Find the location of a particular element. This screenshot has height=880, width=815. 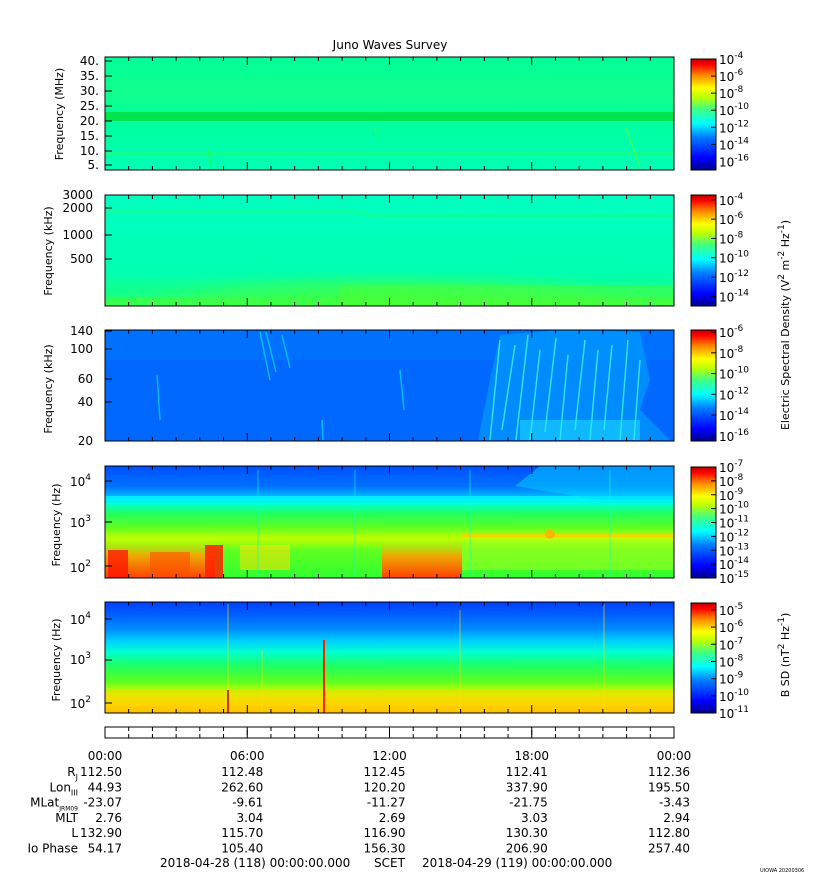

electric-colorbar-label: Electric Spectral Density (V2 m-2 Hz-1) is located at coordinates (784, 325).